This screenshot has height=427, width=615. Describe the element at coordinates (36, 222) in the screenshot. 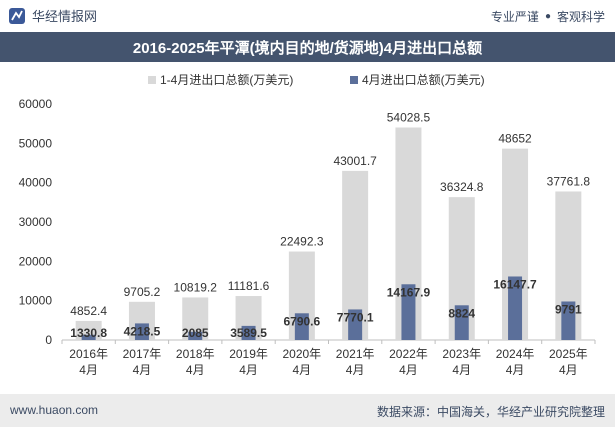

I see `y-tick-label: 30000` at that location.